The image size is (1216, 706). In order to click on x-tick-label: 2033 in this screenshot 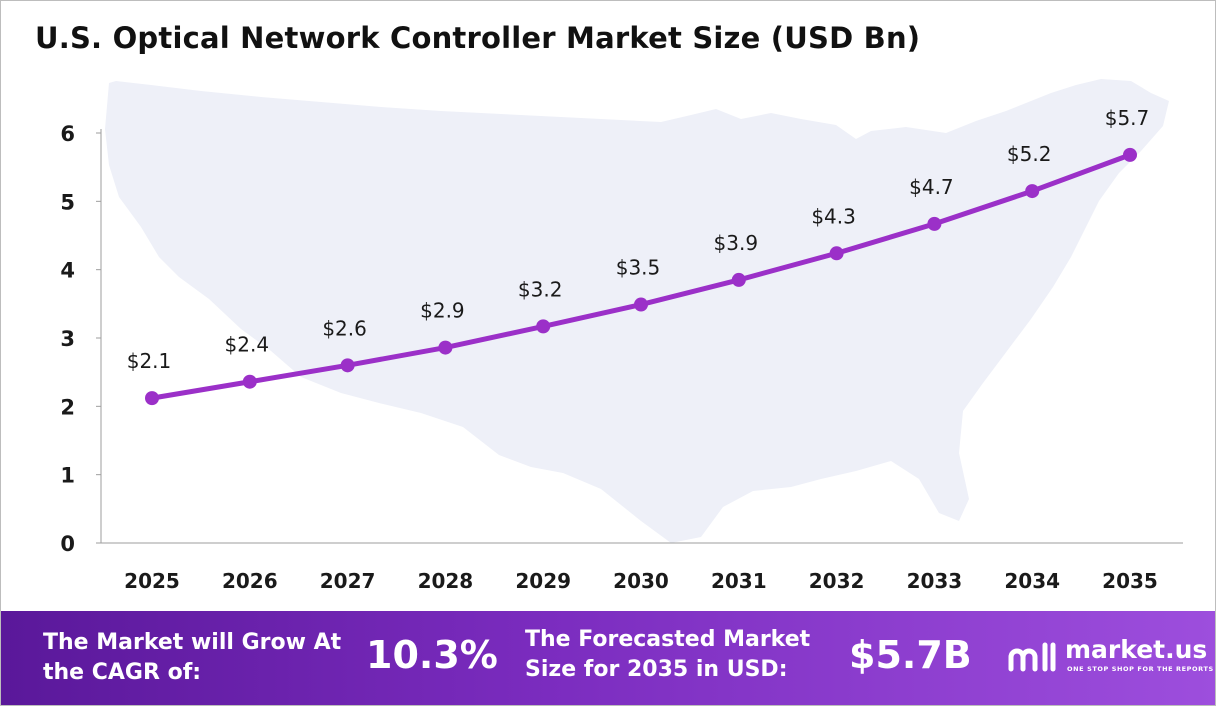, I will do `click(935, 581)`.